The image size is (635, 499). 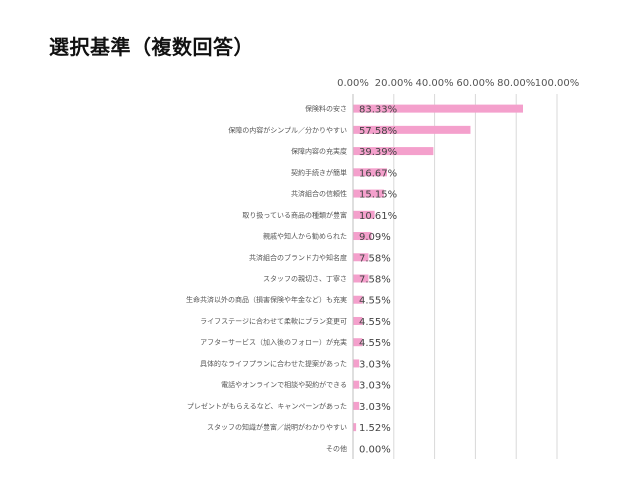 I want to click on x-axis-ticks: 0.00% 20.00% 40.00% 60.00% 80.00% 100.00%, so click(x=458, y=83).